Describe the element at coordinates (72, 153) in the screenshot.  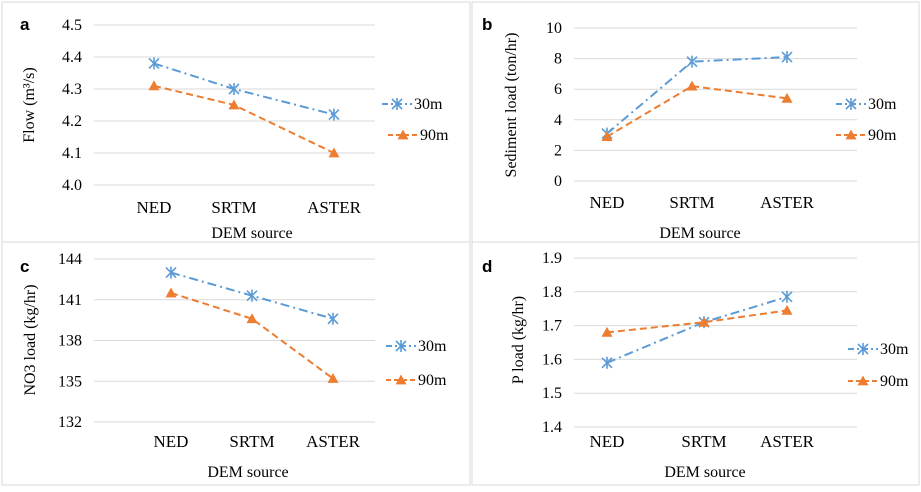
I see `y-tick-label: 4.1` at that location.